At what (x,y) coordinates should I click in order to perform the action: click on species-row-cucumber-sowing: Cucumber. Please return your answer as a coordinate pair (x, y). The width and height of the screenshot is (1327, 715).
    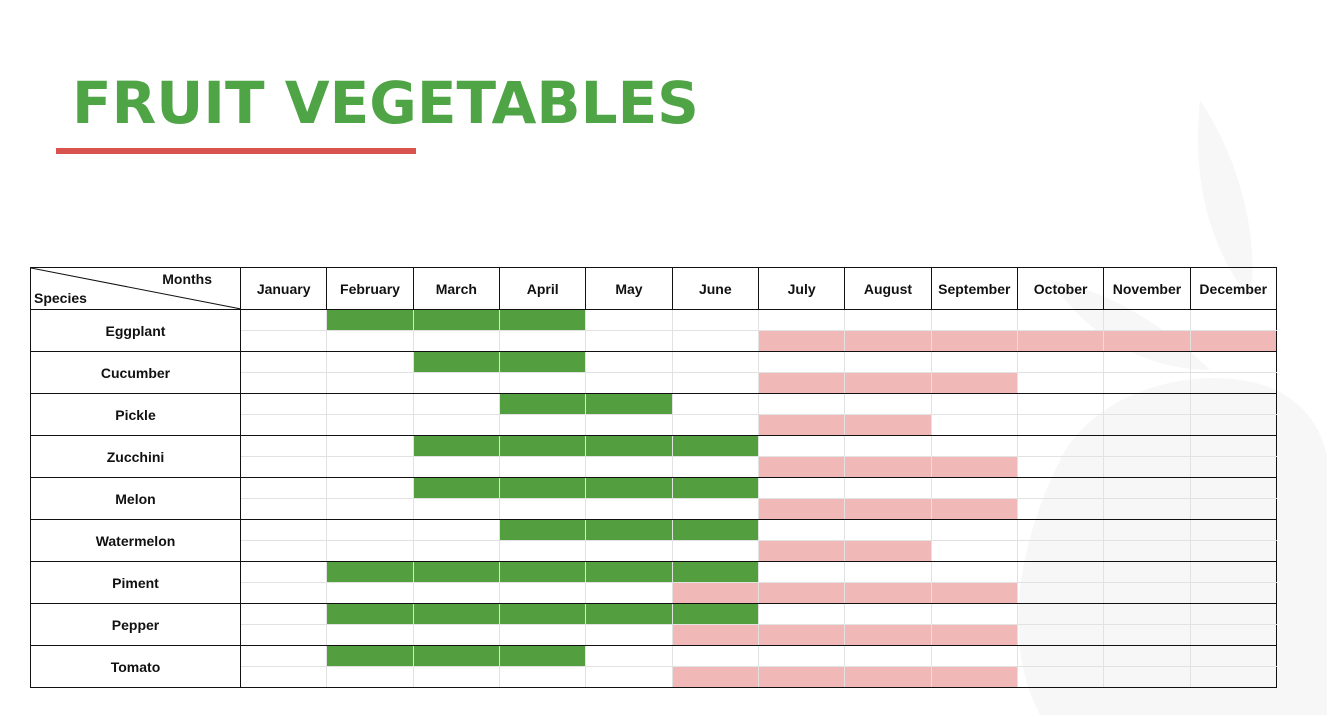
    Looking at the image, I should click on (653, 372).